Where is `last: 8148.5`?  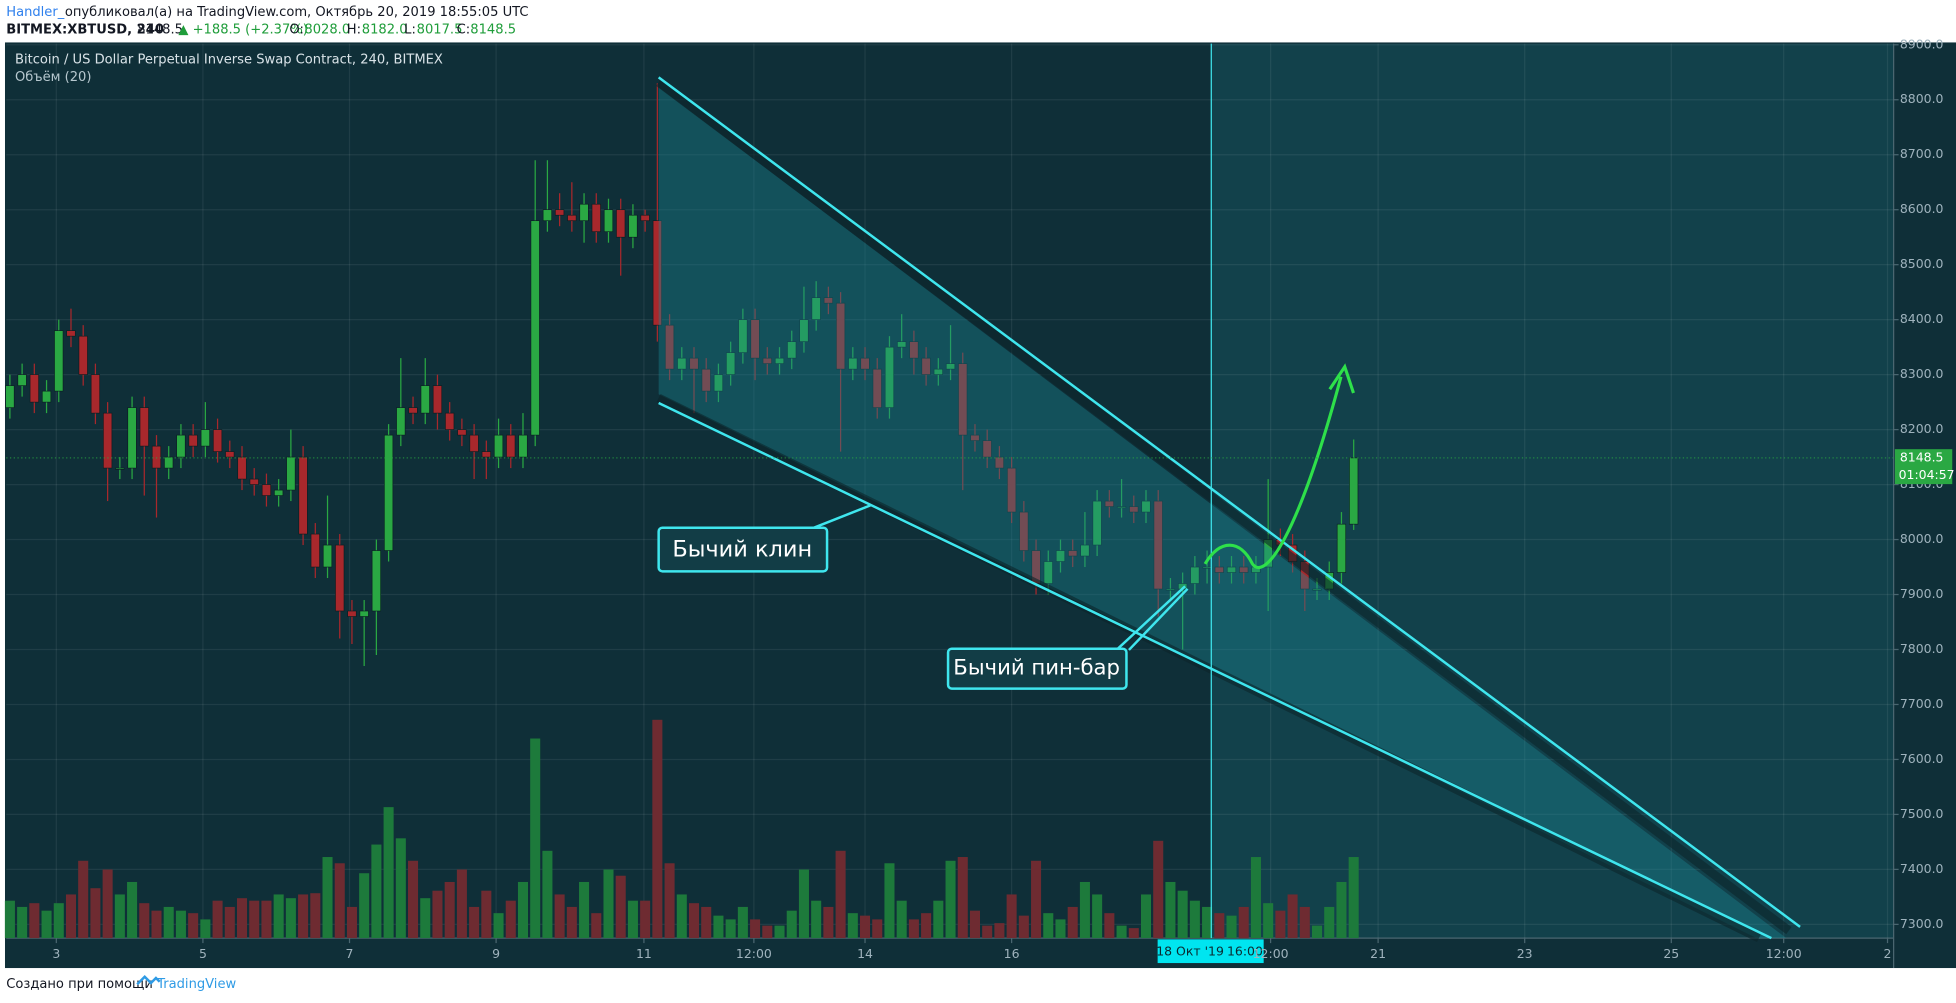 last: 8148.5 is located at coordinates (160, 29).